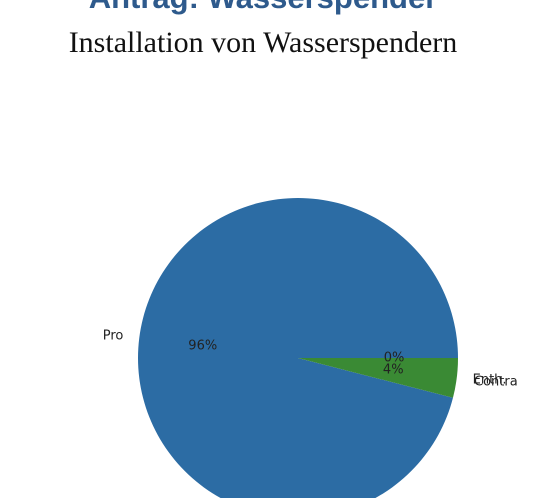  What do you see at coordinates (263, 7) in the screenshot?
I see `chart-title: Antrag: Wasserspender` at bounding box center [263, 7].